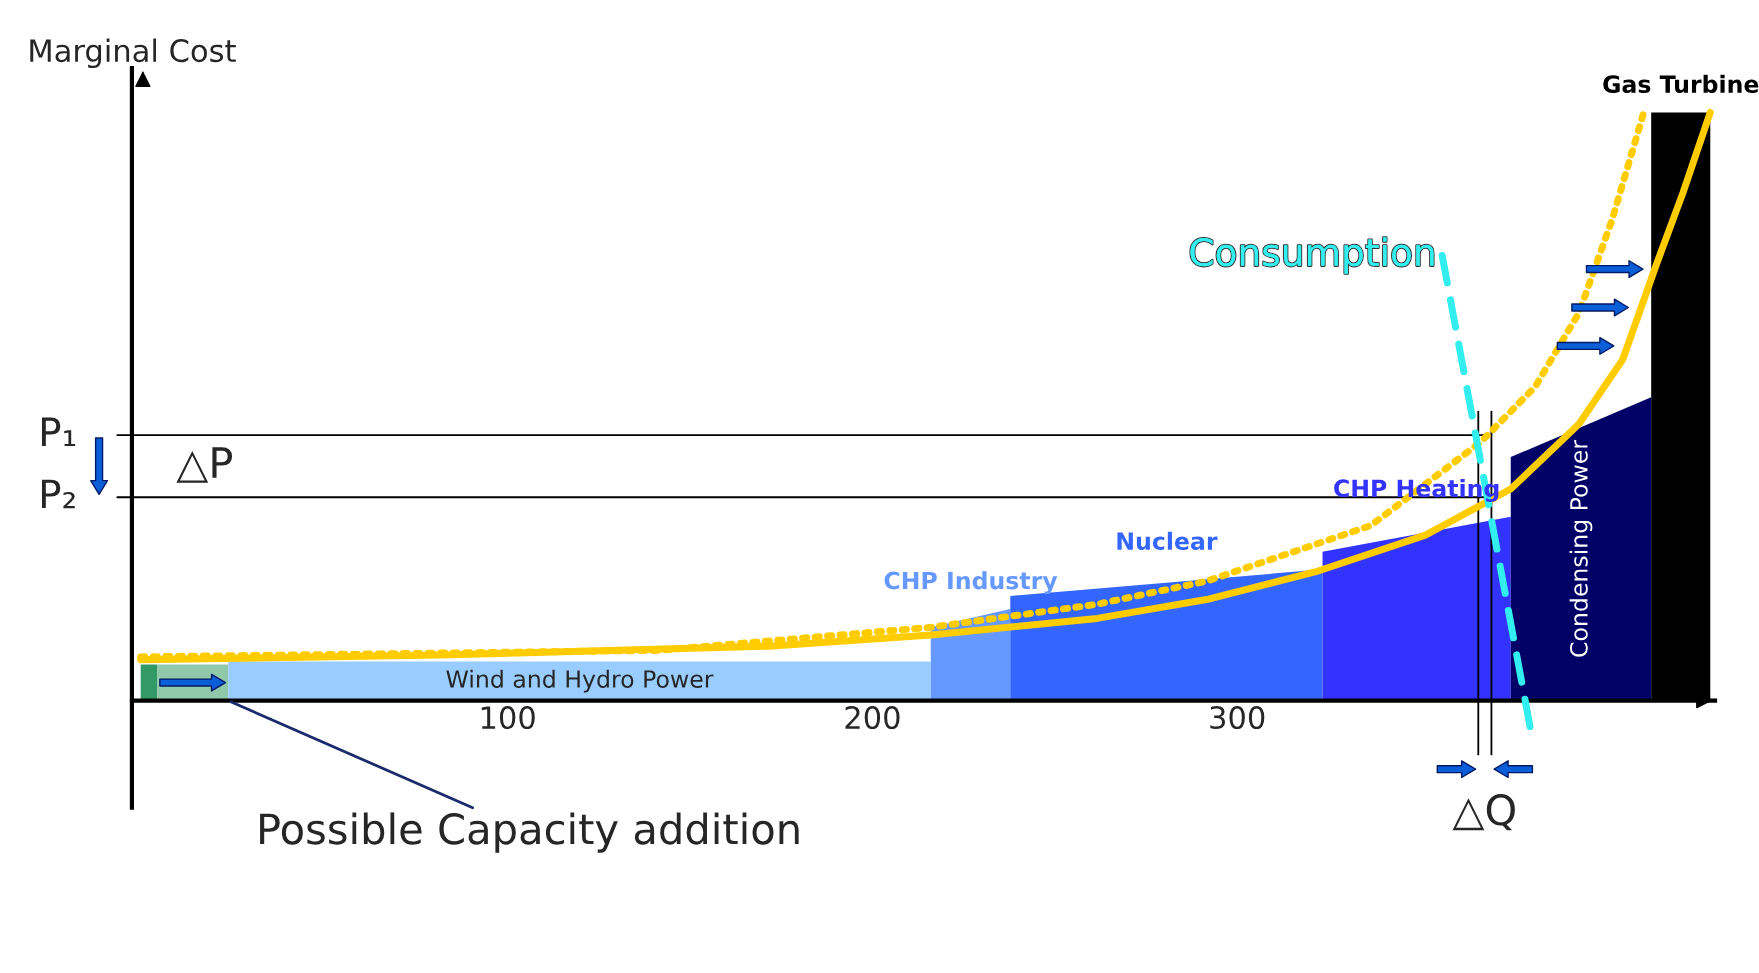  What do you see at coordinates (58, 432) in the screenshot?
I see `ref-line-label: P₁` at bounding box center [58, 432].